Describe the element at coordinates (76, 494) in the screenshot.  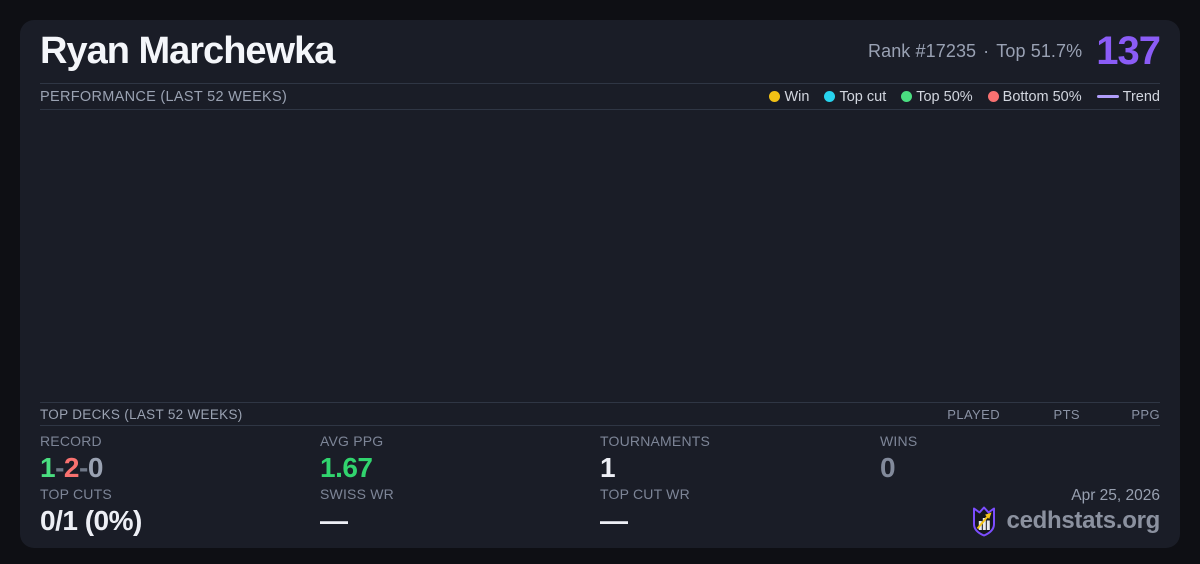
I see `stat-label: TOP CUTS` at that location.